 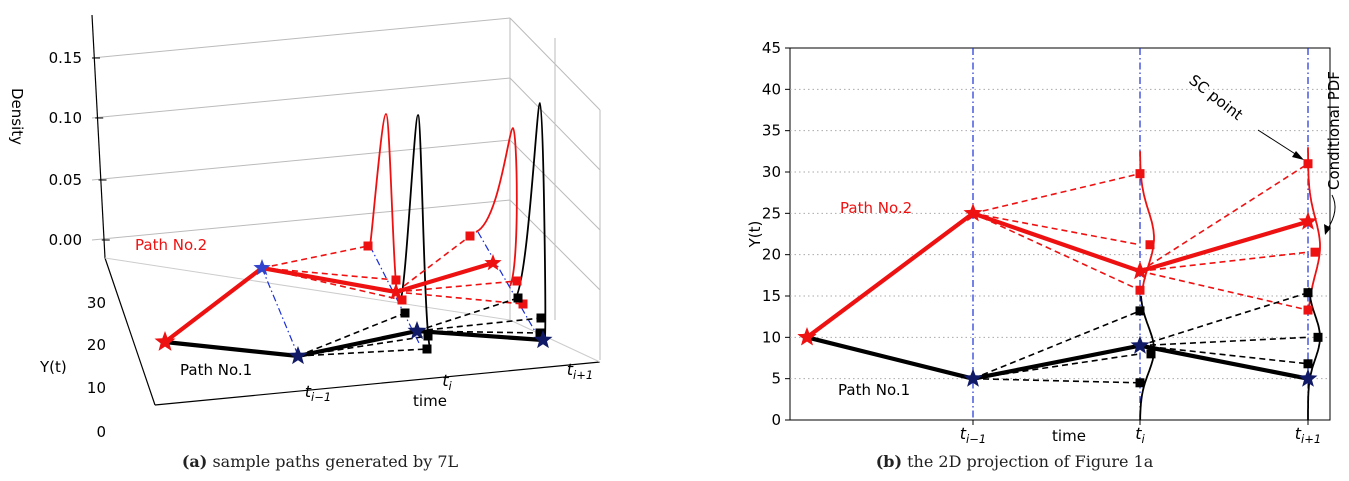 I want to click on caption-b: (b) the 2D projection of Figure 1a, so click(x=1014, y=461).